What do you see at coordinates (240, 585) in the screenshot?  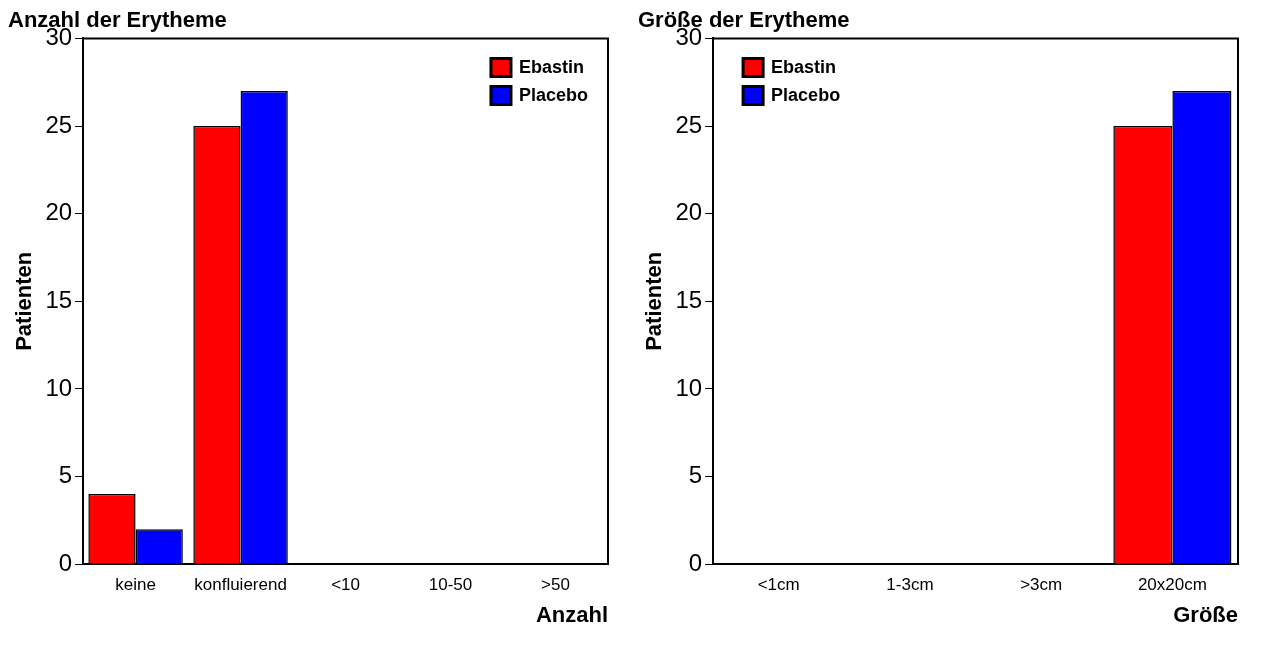 I see `x-tick-label: konfluierend` at bounding box center [240, 585].